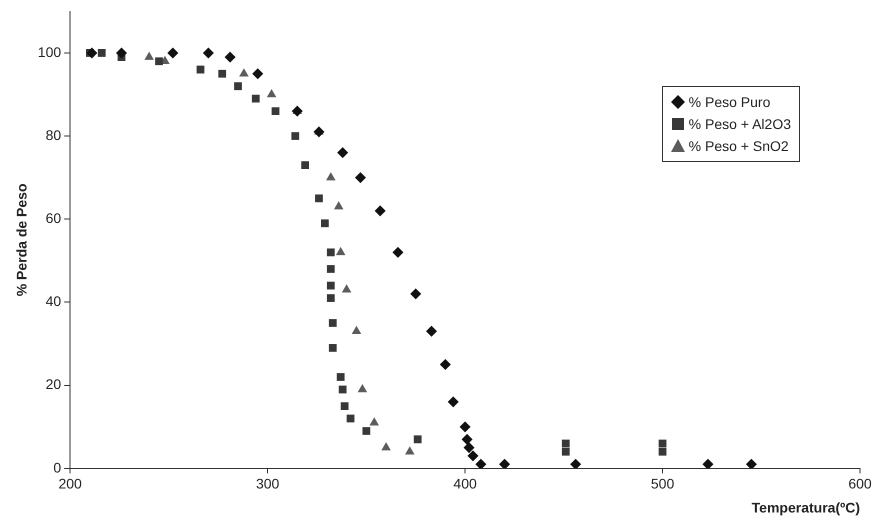 The image size is (879, 521). What do you see at coordinates (54, 218) in the screenshot?
I see `y-tick-label: 60` at bounding box center [54, 218].